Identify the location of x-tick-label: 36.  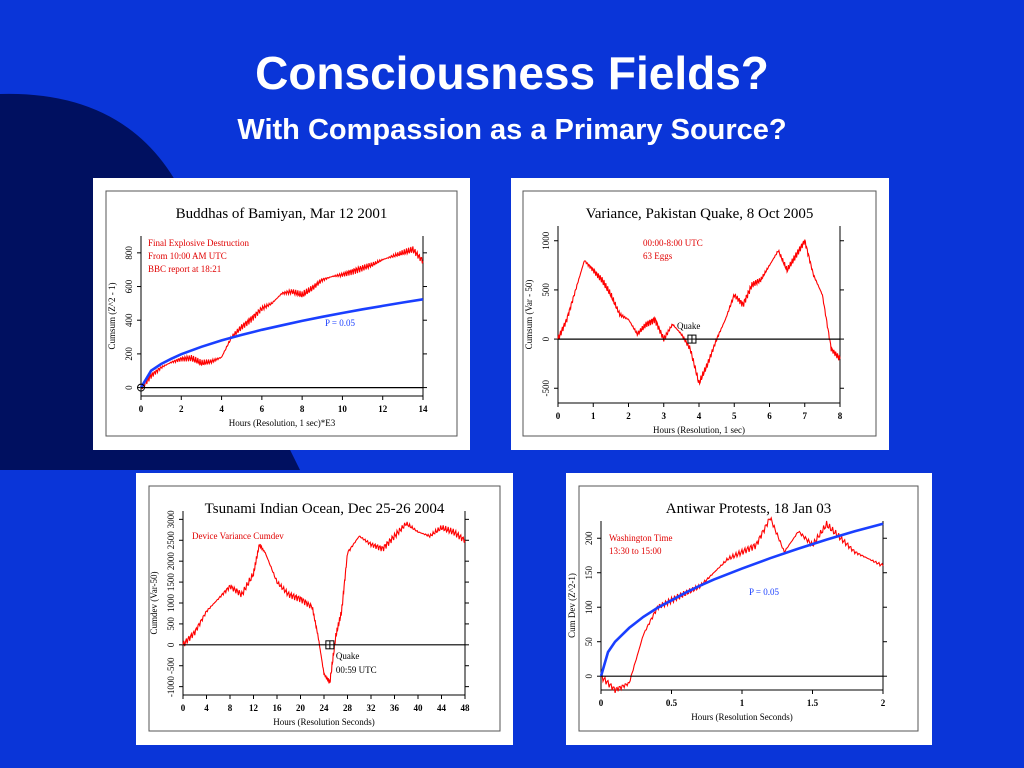
(395, 708).